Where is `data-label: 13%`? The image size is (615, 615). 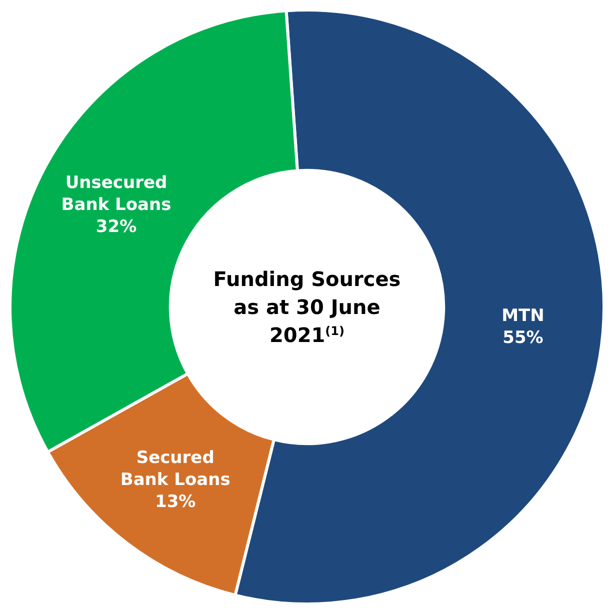
data-label: 13% is located at coordinates (175, 502).